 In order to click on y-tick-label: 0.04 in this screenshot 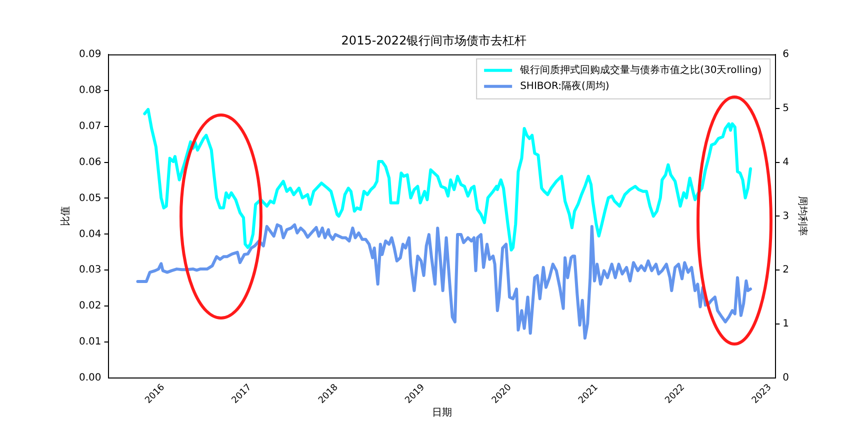, I will do `click(90, 234)`.